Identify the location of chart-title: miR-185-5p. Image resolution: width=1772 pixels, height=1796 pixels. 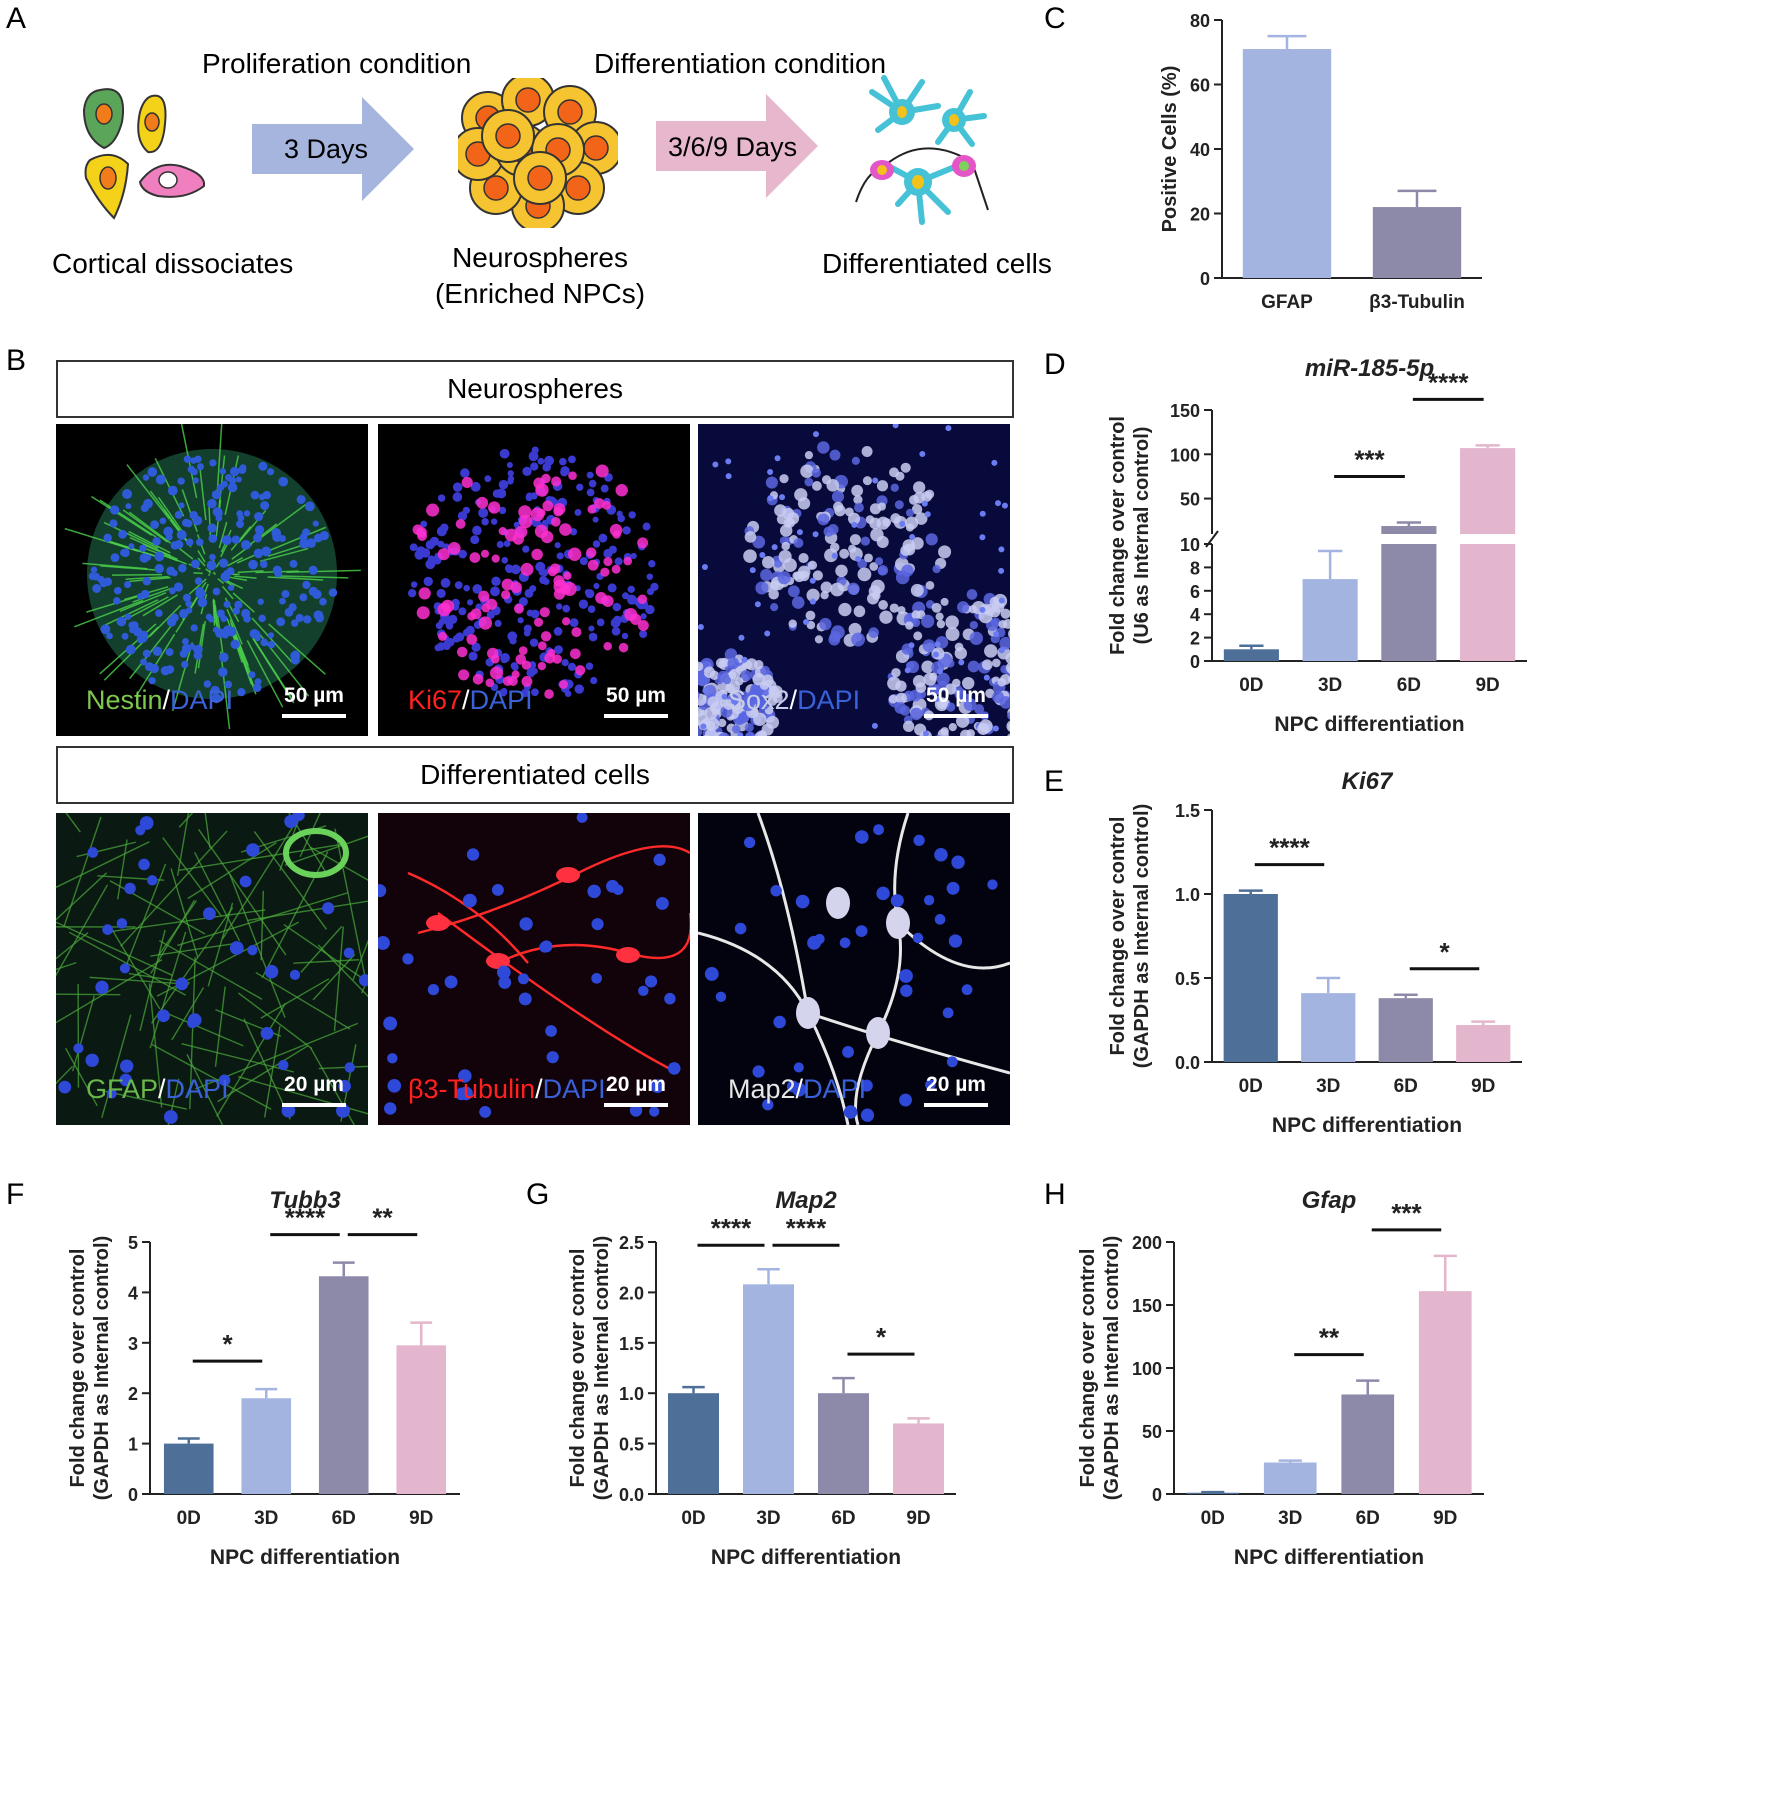
(1369, 368).